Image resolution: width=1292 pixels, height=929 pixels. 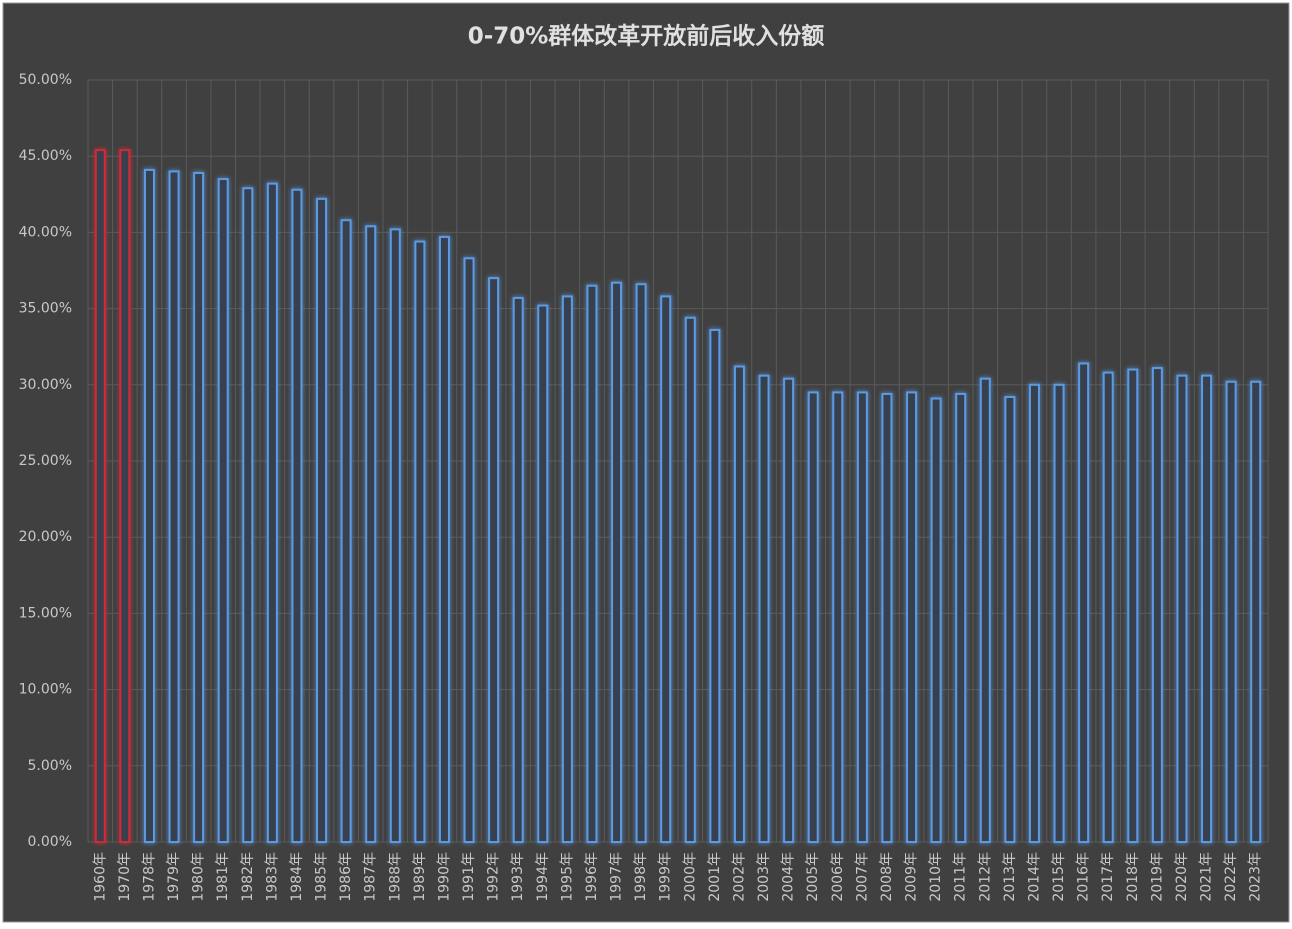 I want to click on x-tick-label: 2008年, so click(x=887, y=877).